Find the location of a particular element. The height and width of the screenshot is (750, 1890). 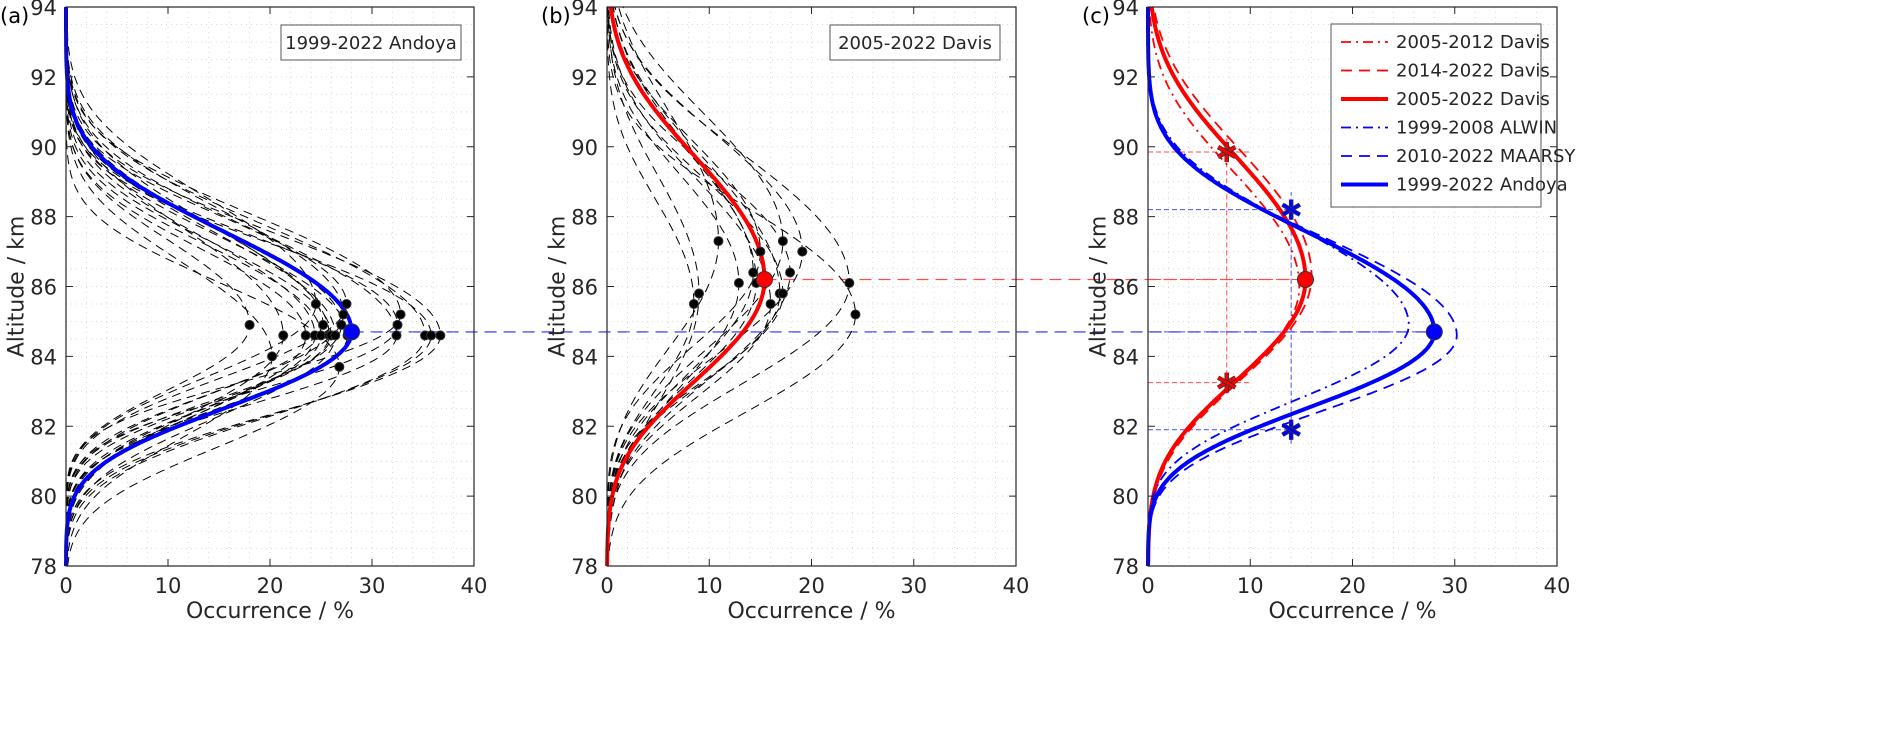

panel-b-legend-text: 2005-2022 Davis is located at coordinates (915, 43).